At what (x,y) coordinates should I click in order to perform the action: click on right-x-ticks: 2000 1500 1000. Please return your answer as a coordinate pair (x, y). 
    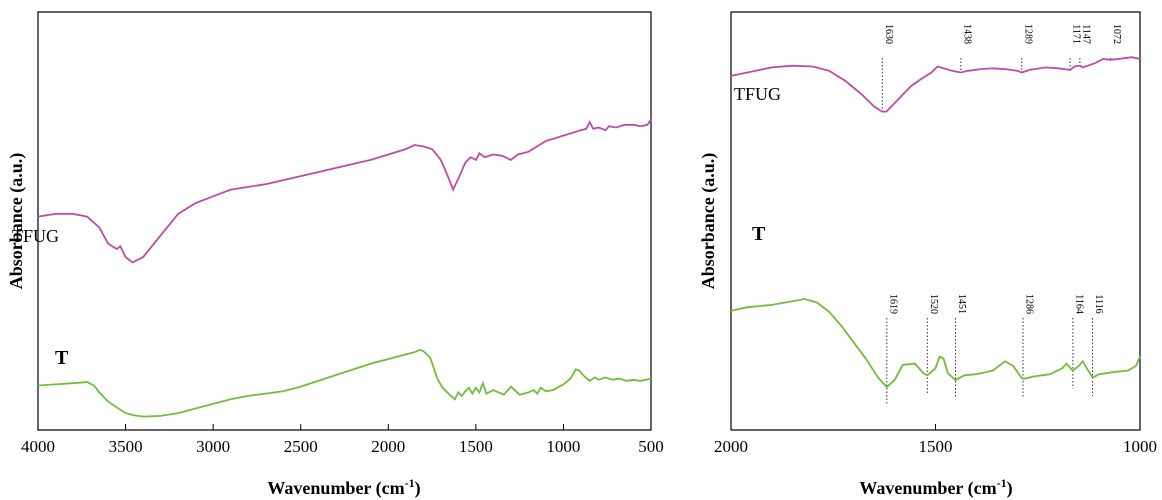
    Looking at the image, I should click on (935, 440).